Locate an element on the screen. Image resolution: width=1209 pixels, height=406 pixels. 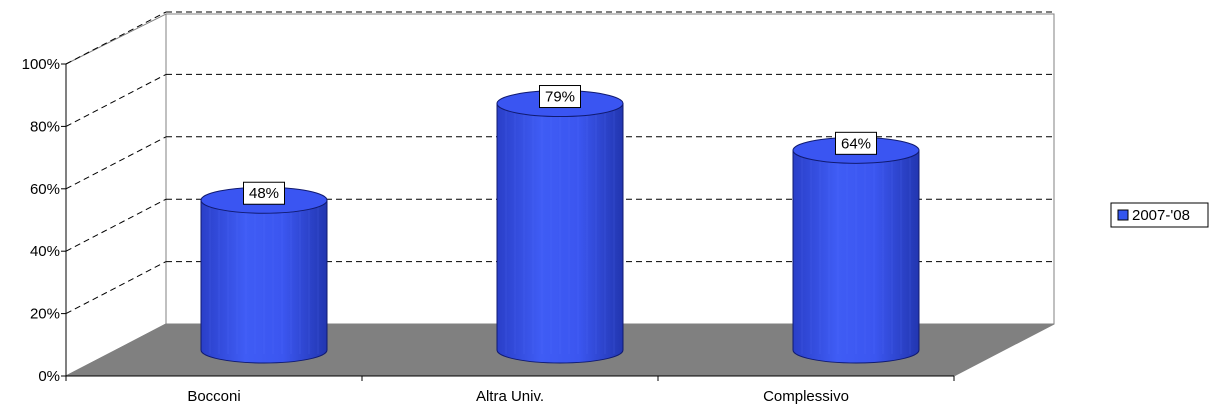
data-label: 48% is located at coordinates (264, 193).